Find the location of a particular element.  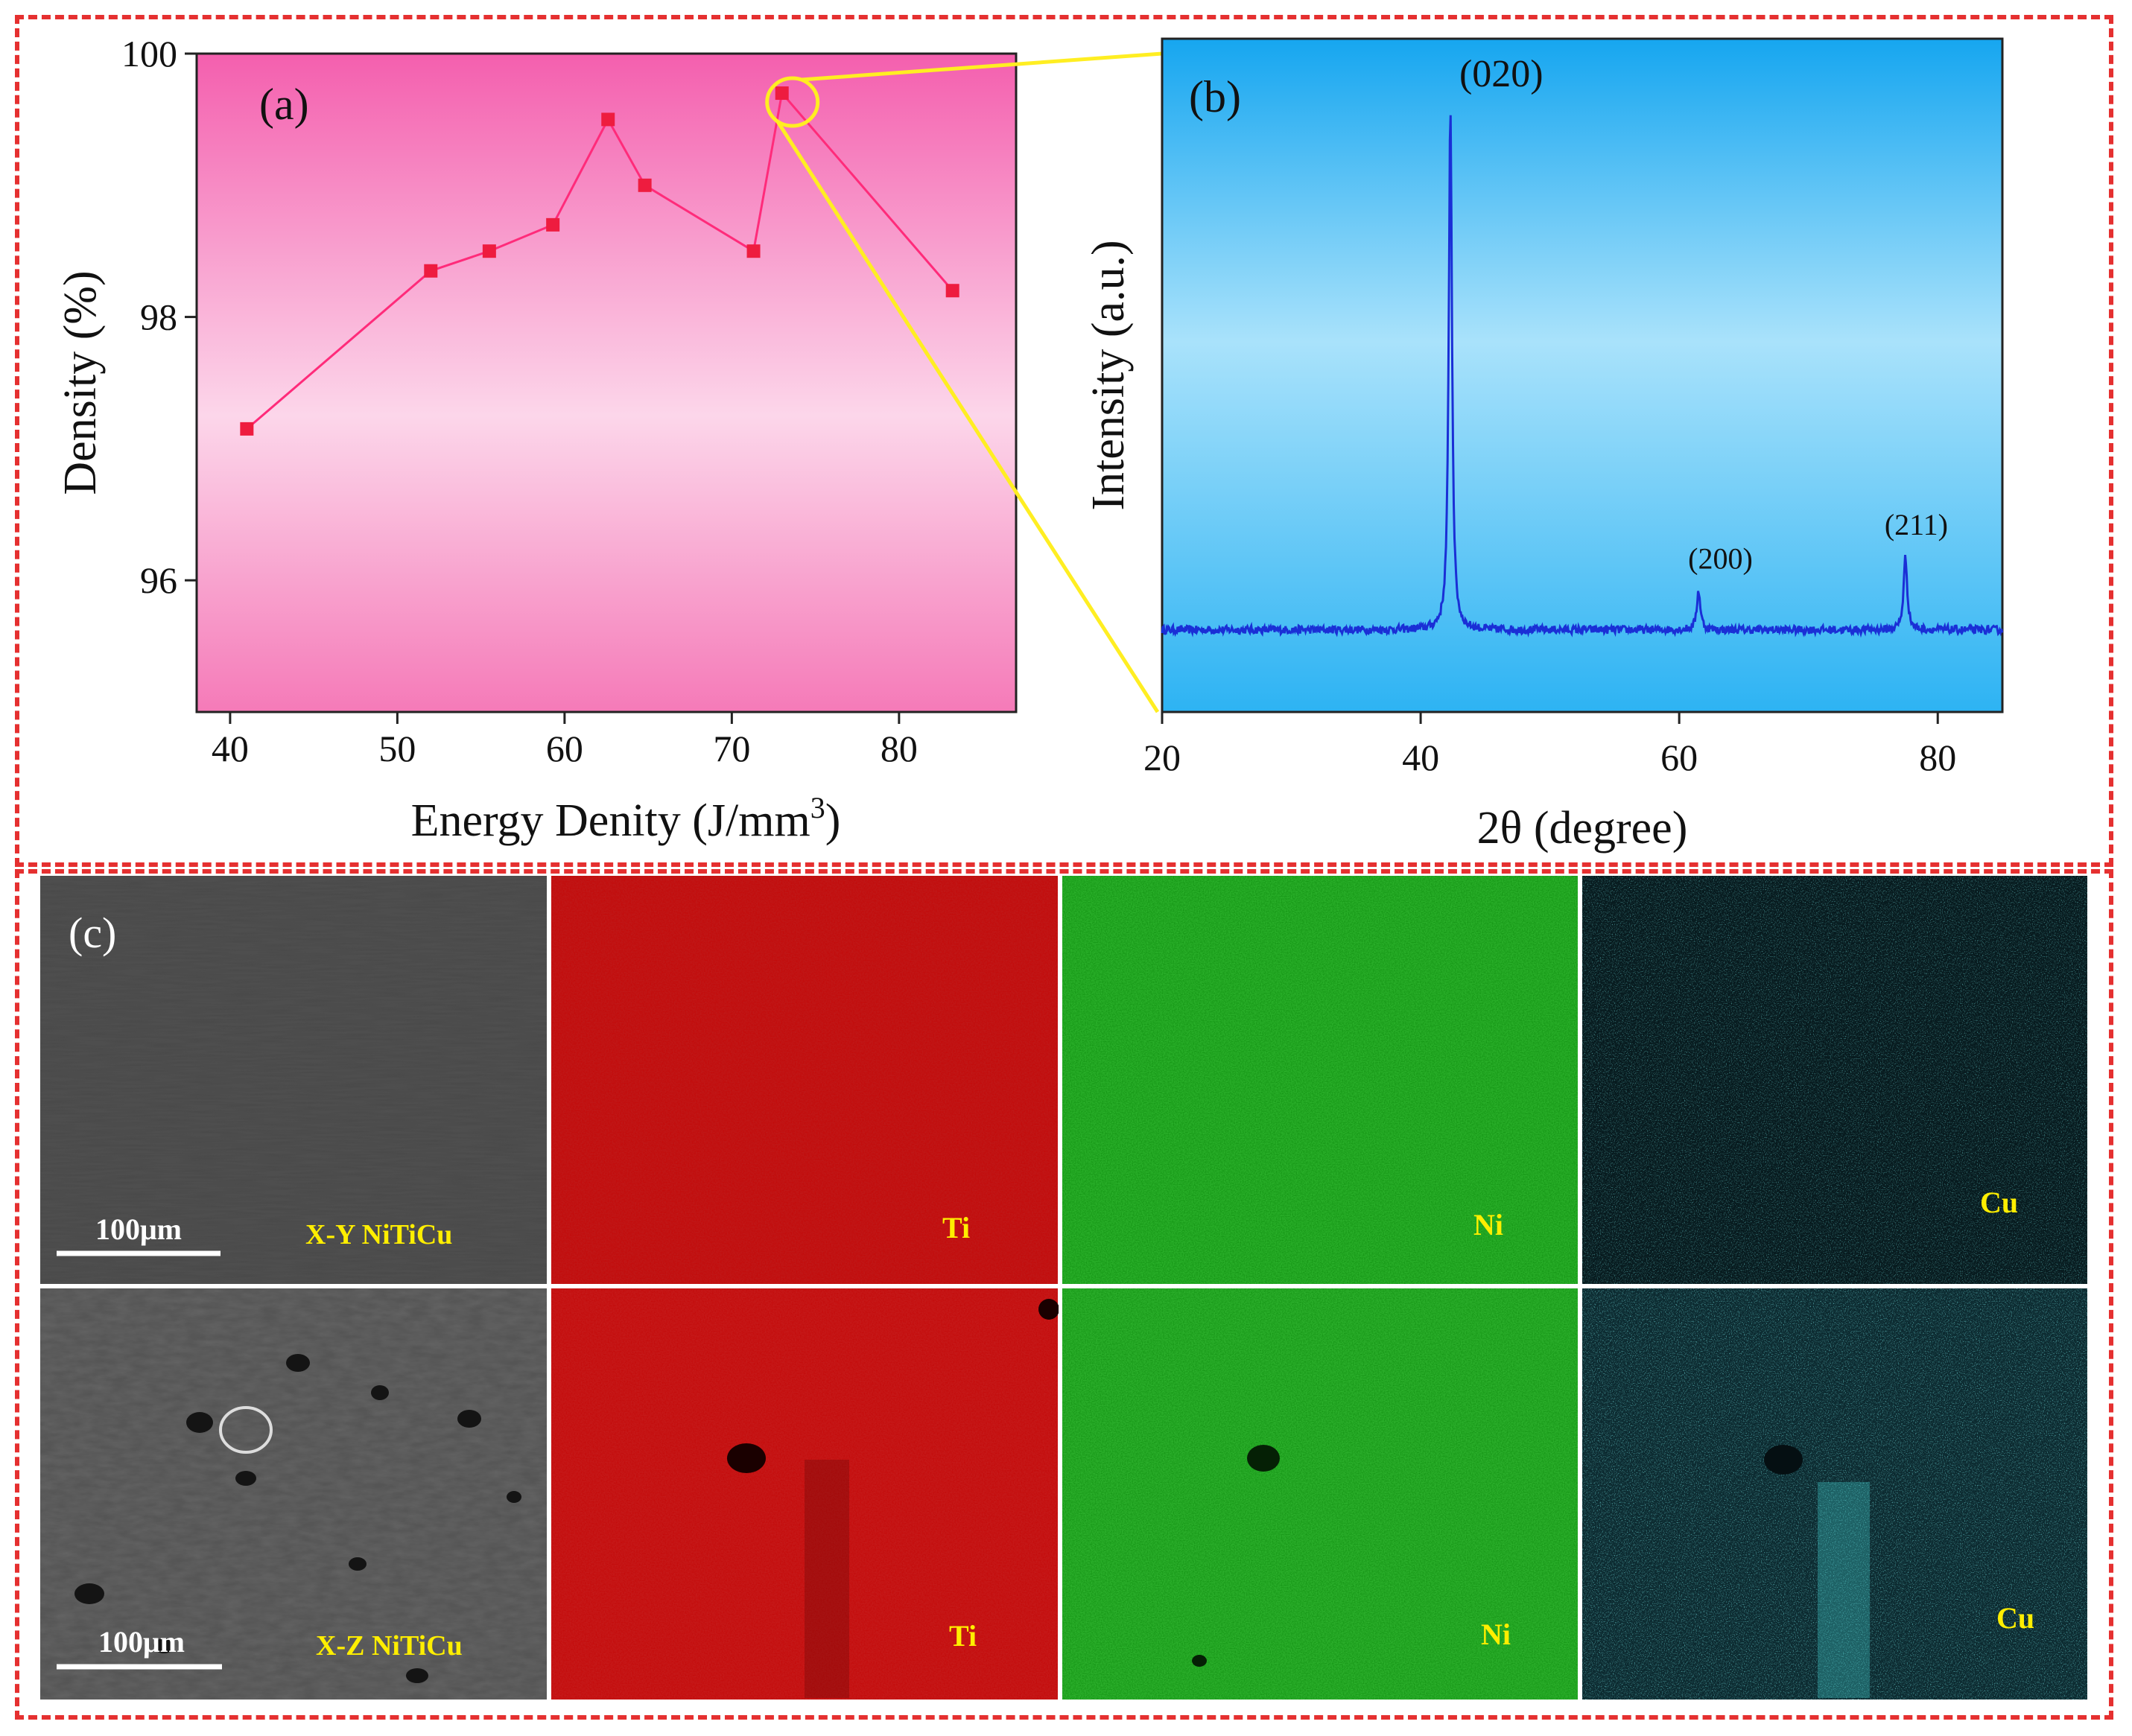

panel-b-axes: 20 40 60 80 is located at coordinates (1549, 745).